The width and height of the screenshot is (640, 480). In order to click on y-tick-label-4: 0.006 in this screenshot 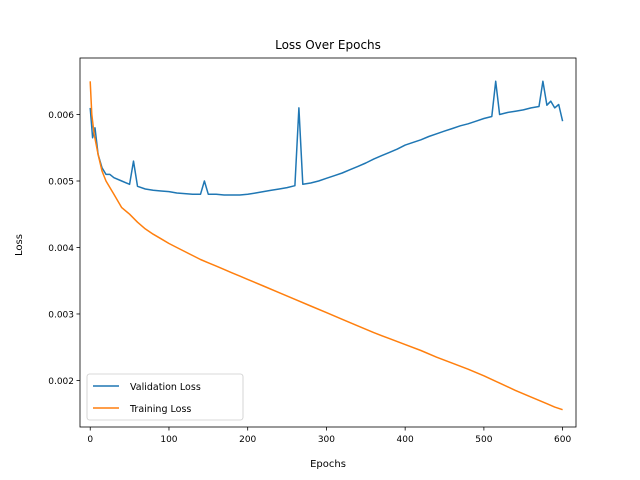, I will do `click(61, 116)`.